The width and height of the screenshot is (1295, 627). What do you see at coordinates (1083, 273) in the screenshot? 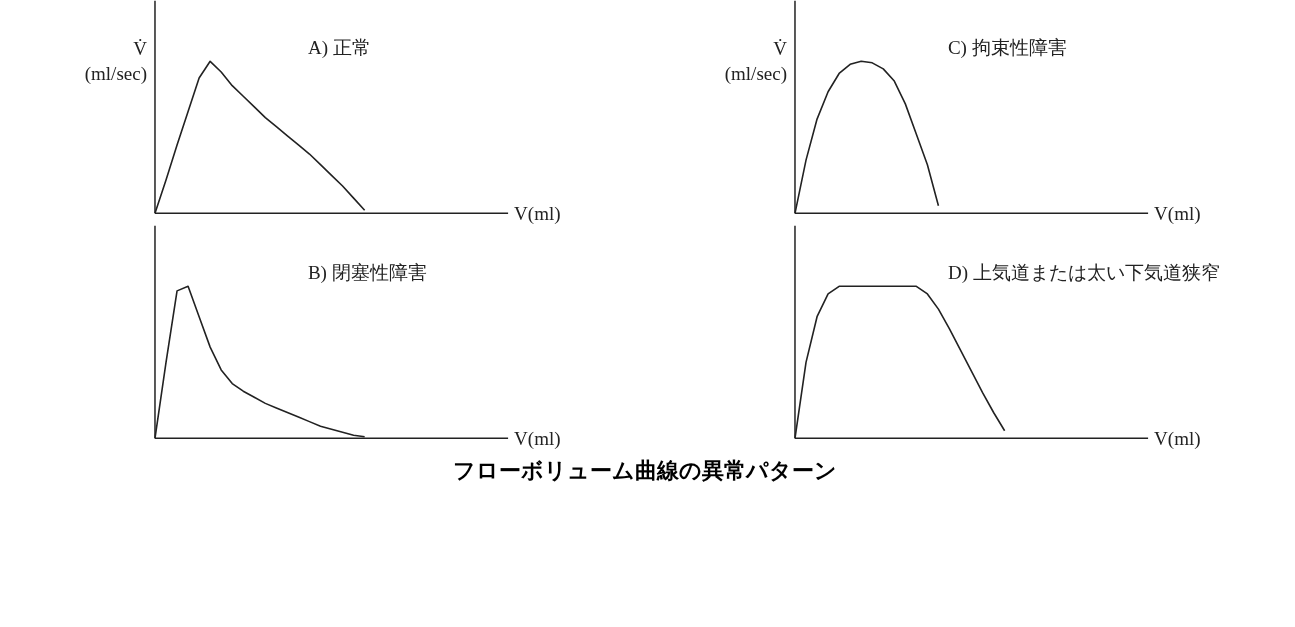
I see `chart-title: D) 上気道または太い下気道狭窄` at bounding box center [1083, 273].